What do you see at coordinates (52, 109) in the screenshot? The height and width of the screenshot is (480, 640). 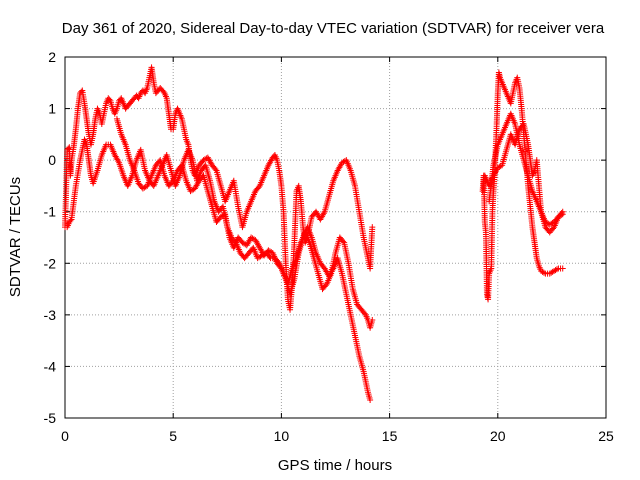 I see `y-tick-label: 1` at bounding box center [52, 109].